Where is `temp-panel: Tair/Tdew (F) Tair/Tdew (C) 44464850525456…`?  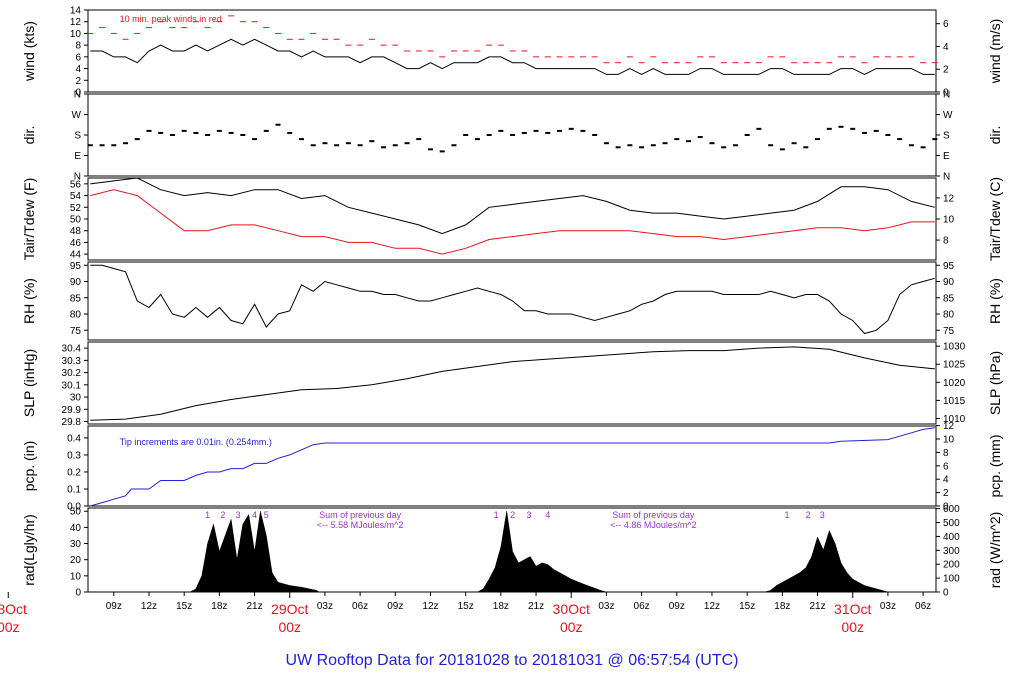
temp-panel: Tair/Tdew (F) Tair/Tdew (C) 44464850525456… is located at coordinates (512, 219).